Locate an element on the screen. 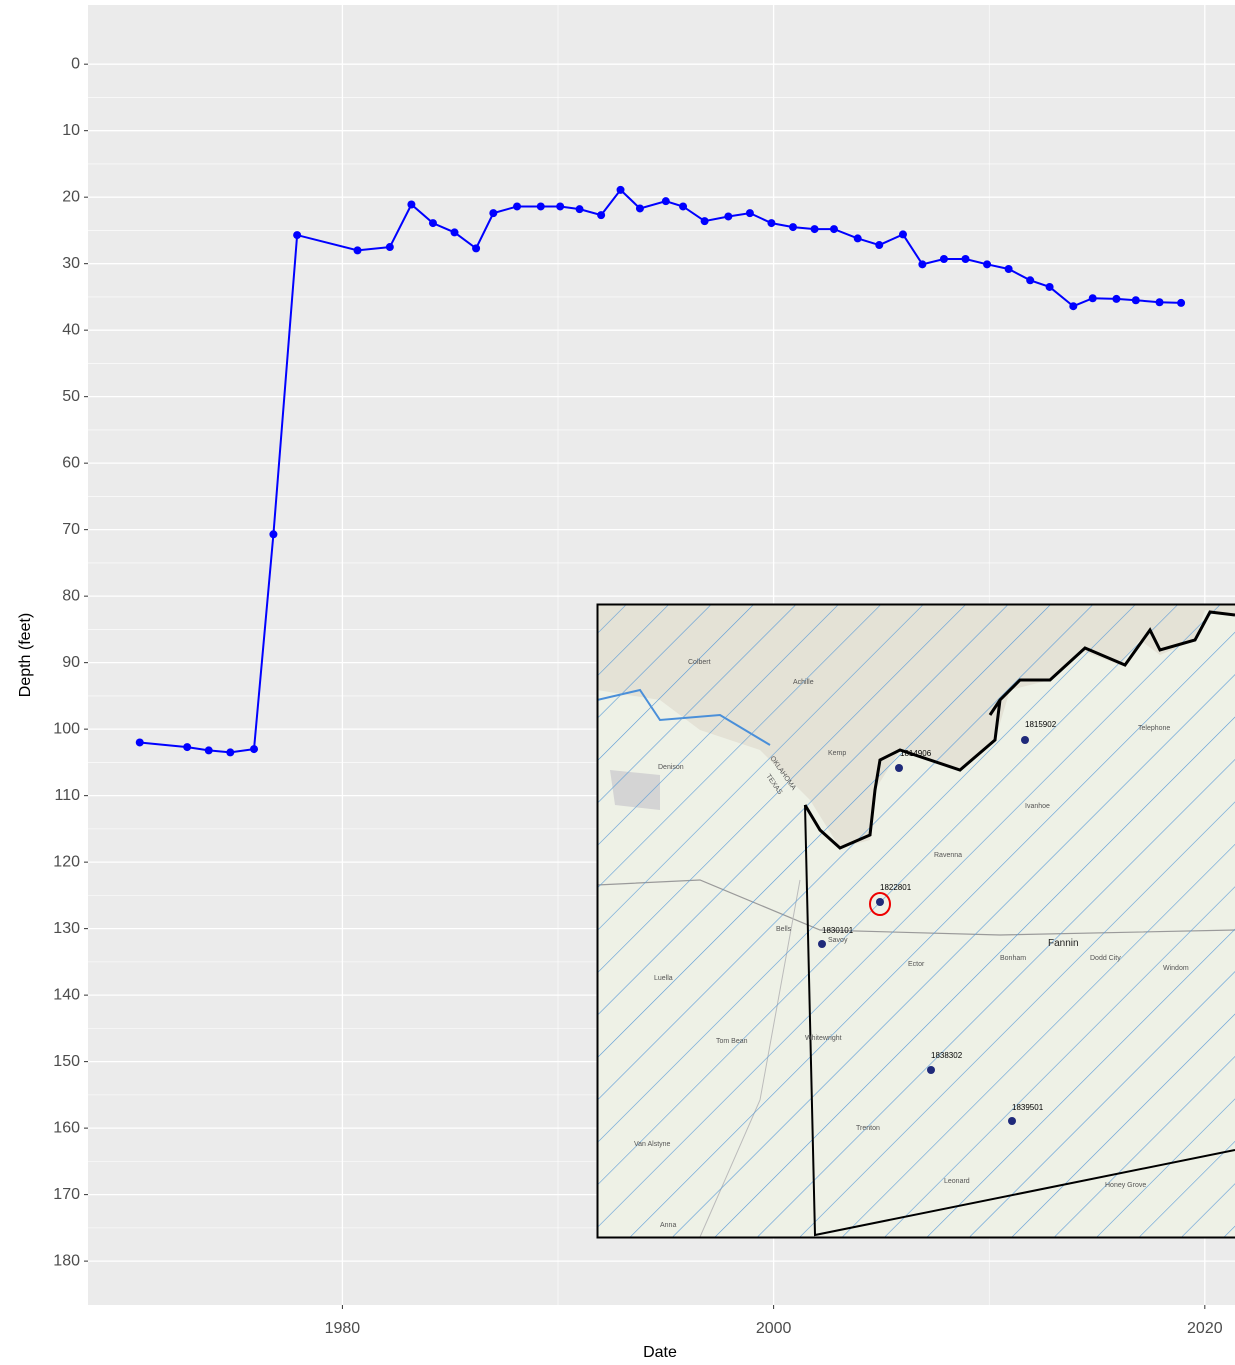 The width and height of the screenshot is (1235, 1365). place-label: Telephone is located at coordinates (1154, 728).